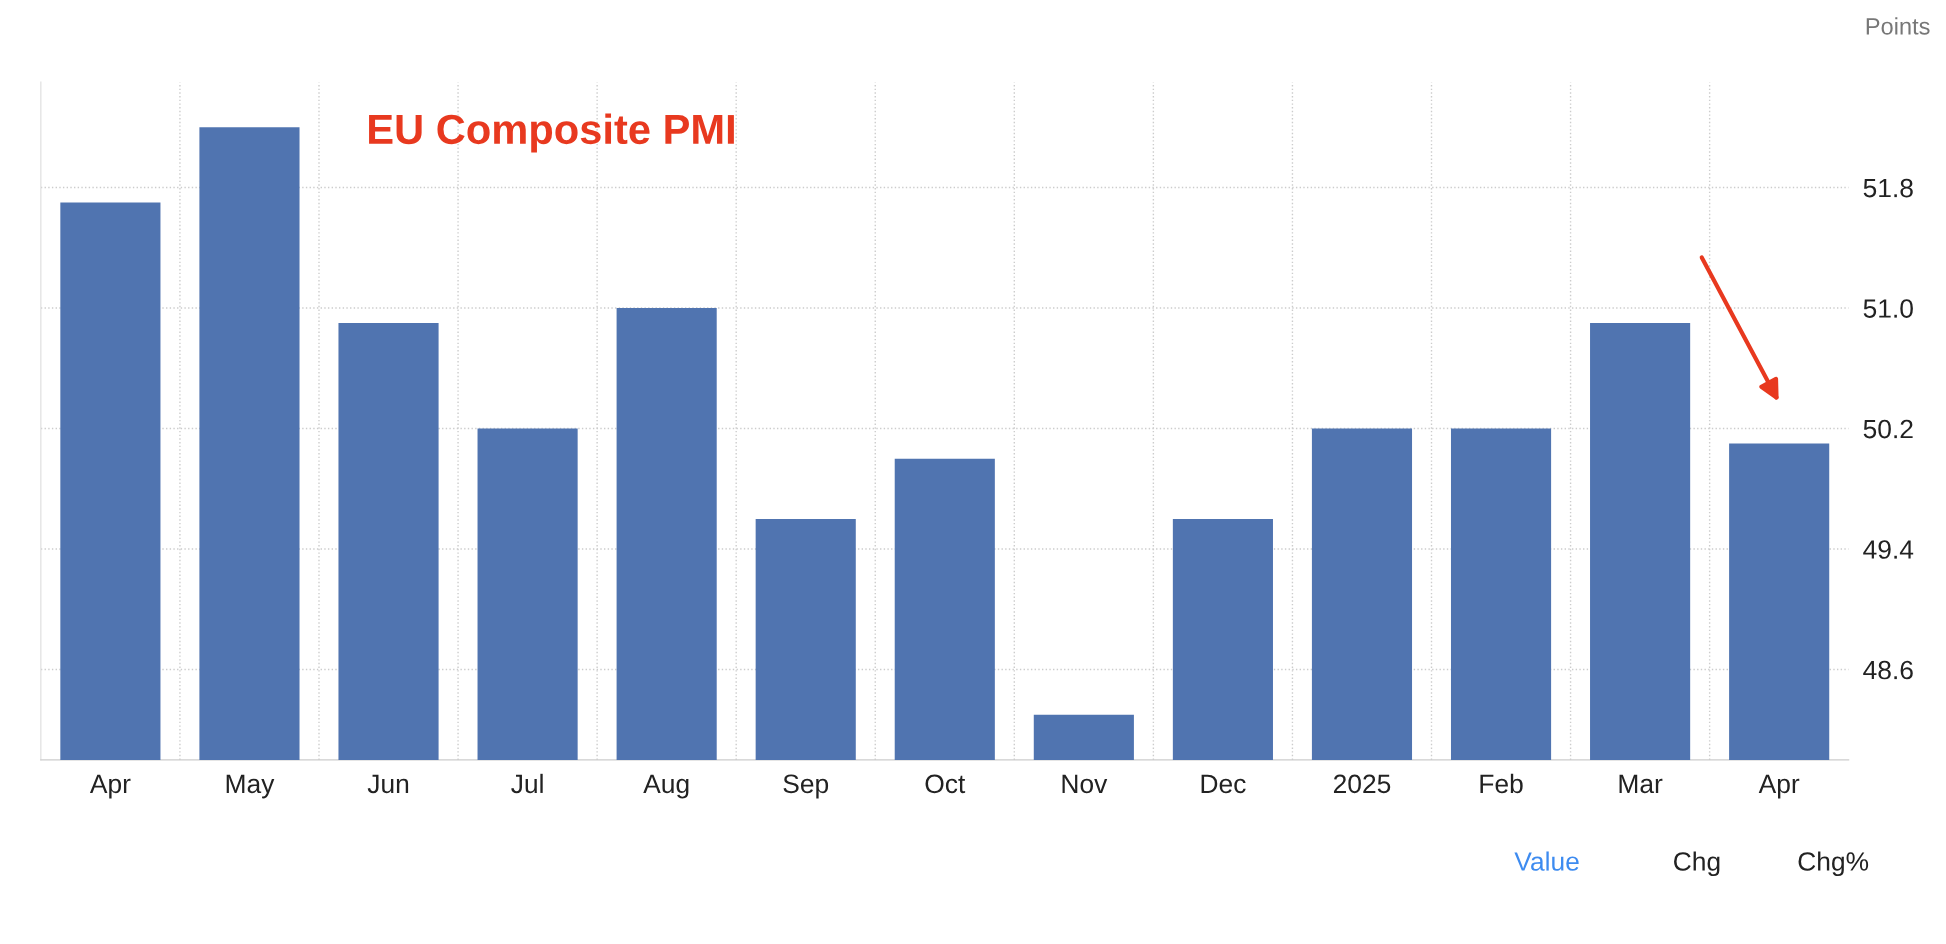 The width and height of the screenshot is (1946, 944). Describe the element at coordinates (1888, 188) in the screenshot. I see `y-tick-label: 51.8` at that location.